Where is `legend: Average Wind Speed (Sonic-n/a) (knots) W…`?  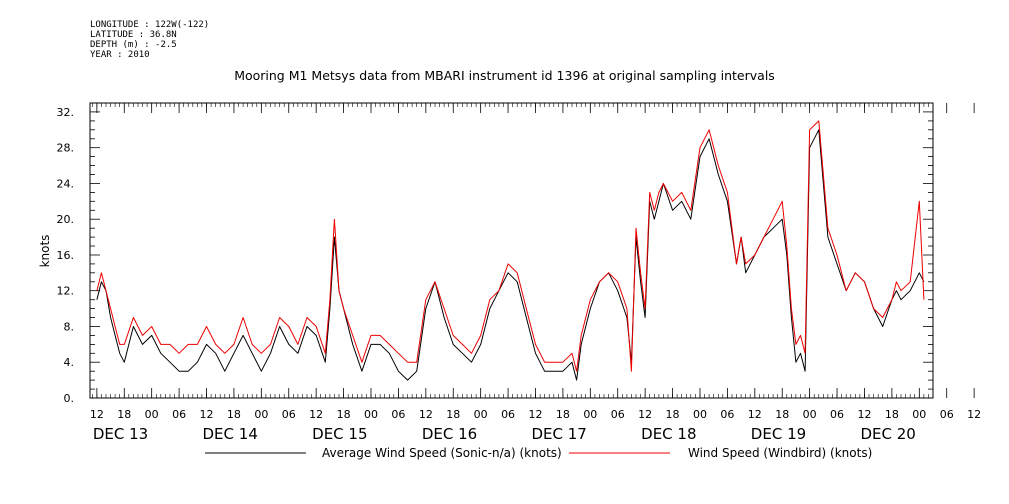
legend: Average Wind Speed (Sonic-n/a) (knots) W… is located at coordinates (538, 453).